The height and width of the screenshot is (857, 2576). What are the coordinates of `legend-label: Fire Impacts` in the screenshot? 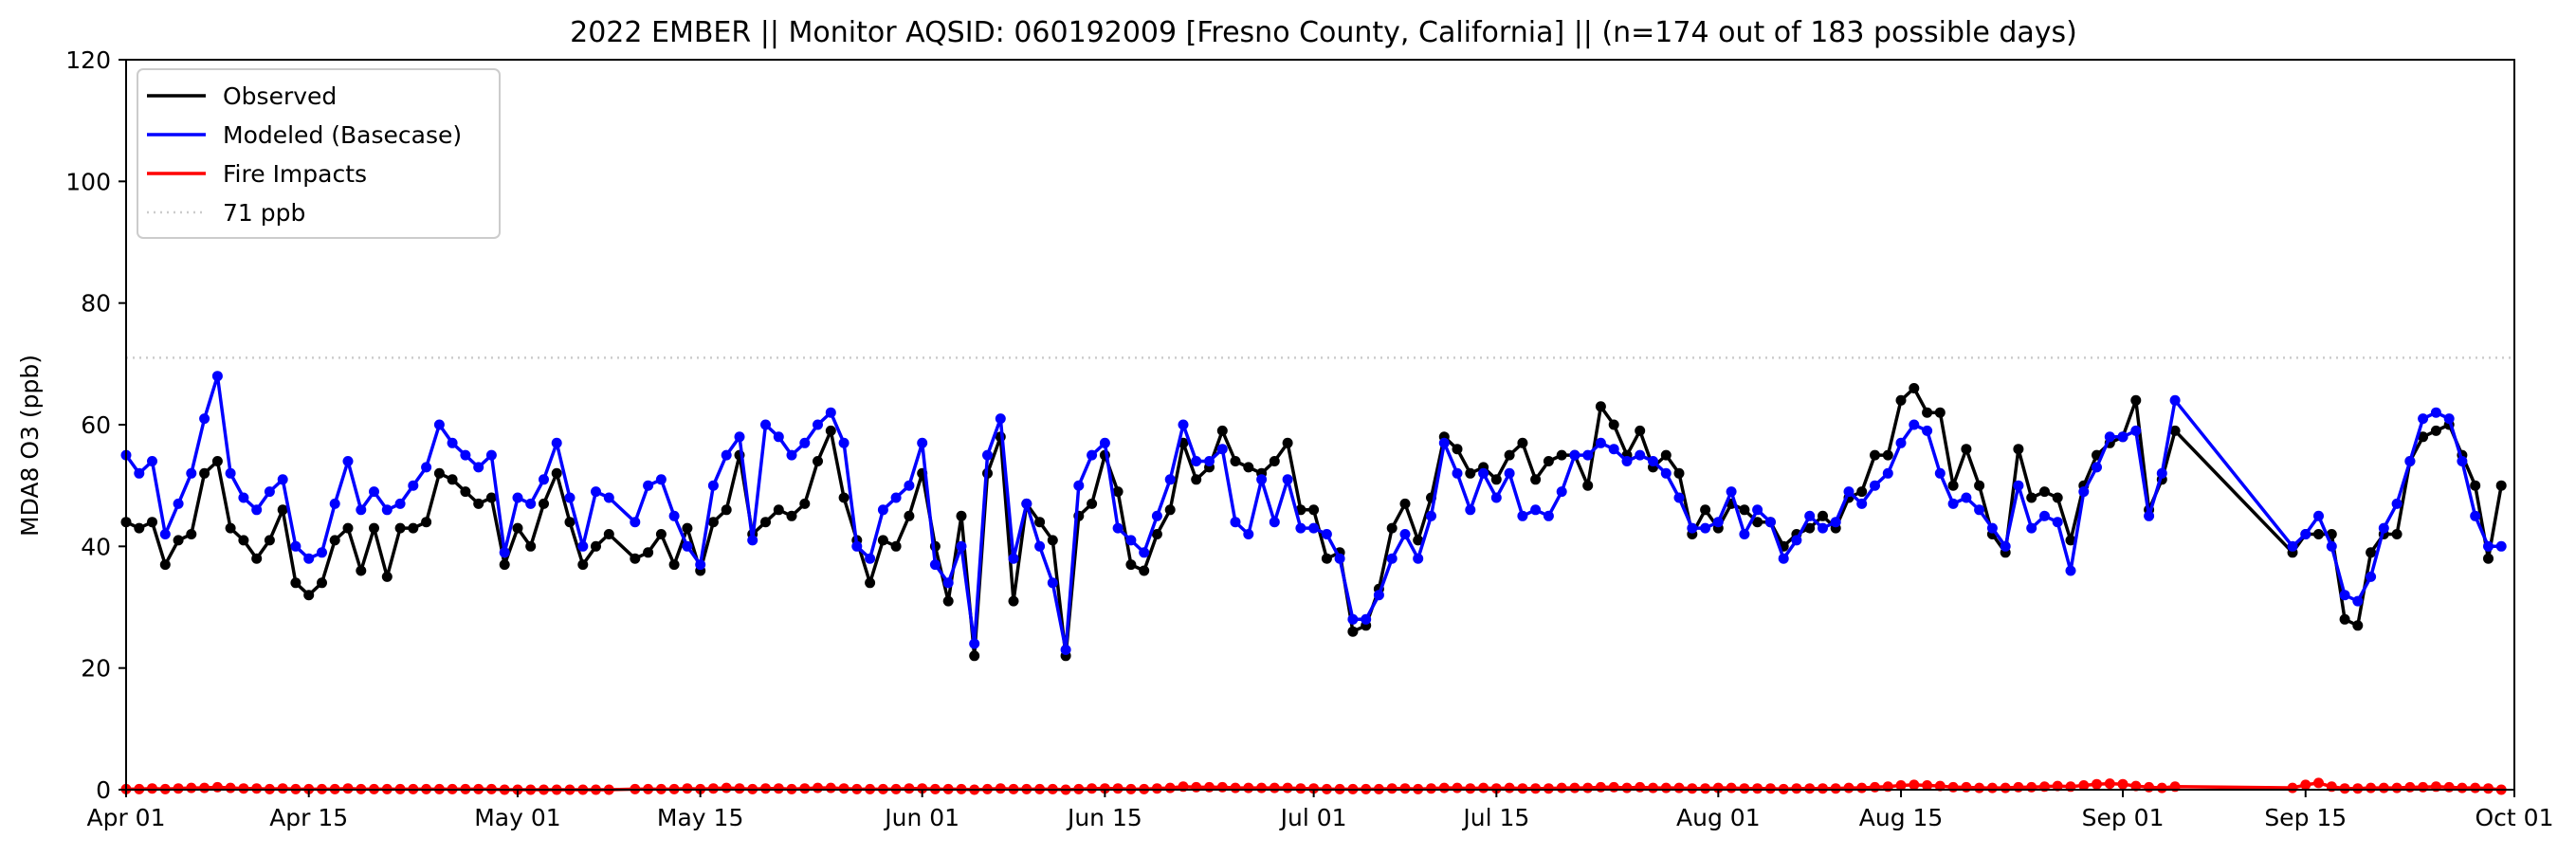 It's located at (295, 174).